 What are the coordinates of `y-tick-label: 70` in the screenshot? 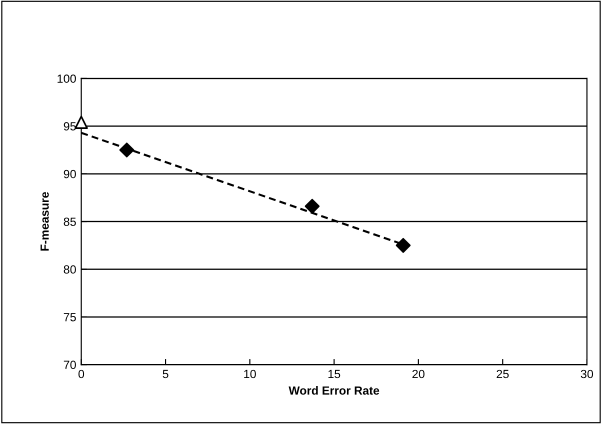 It's located at (70, 365).